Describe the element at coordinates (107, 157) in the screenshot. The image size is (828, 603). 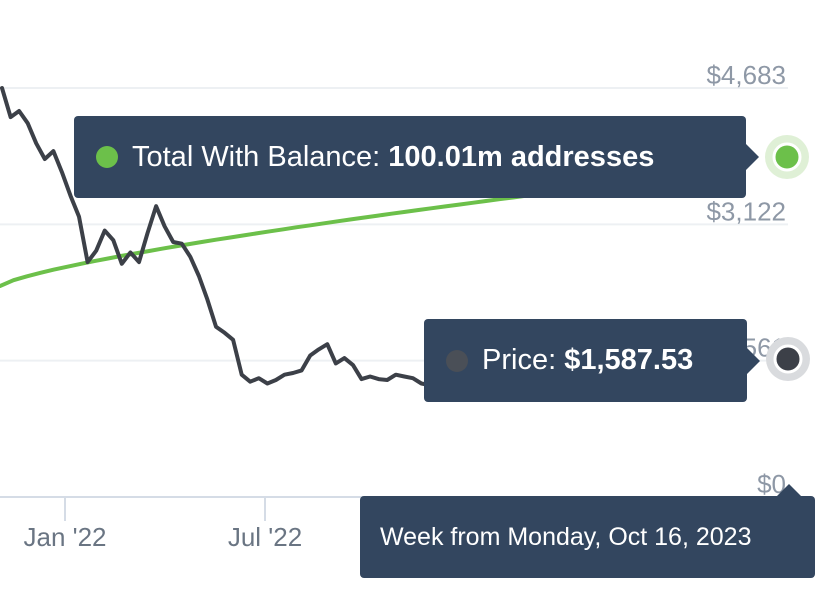
I see `balance-legend-dot` at that location.